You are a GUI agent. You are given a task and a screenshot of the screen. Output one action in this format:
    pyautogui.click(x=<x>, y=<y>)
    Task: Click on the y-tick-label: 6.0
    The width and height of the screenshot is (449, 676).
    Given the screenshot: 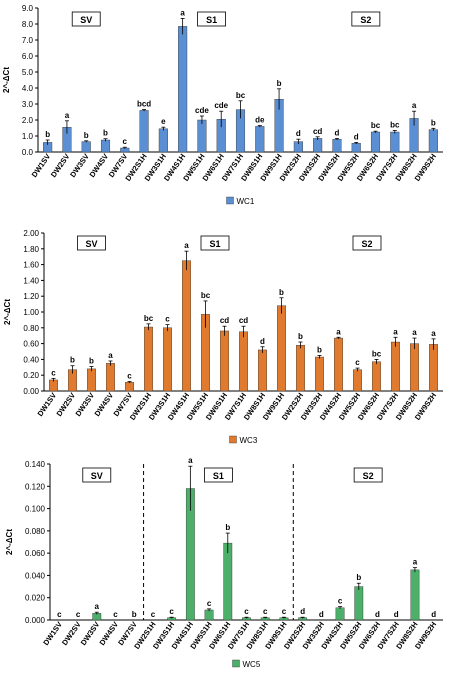 What is the action you would take?
    pyautogui.click(x=28, y=56)
    